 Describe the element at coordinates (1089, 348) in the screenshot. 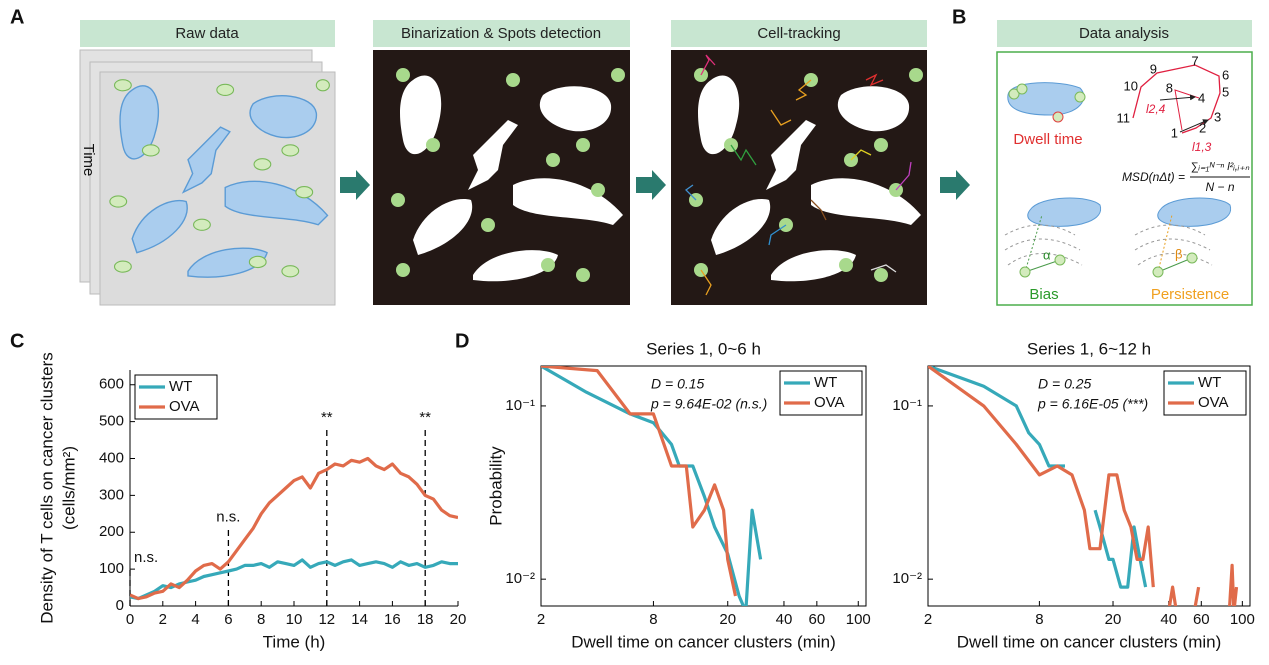

I see `chart-title: Series 1, 6~12 h` at that location.